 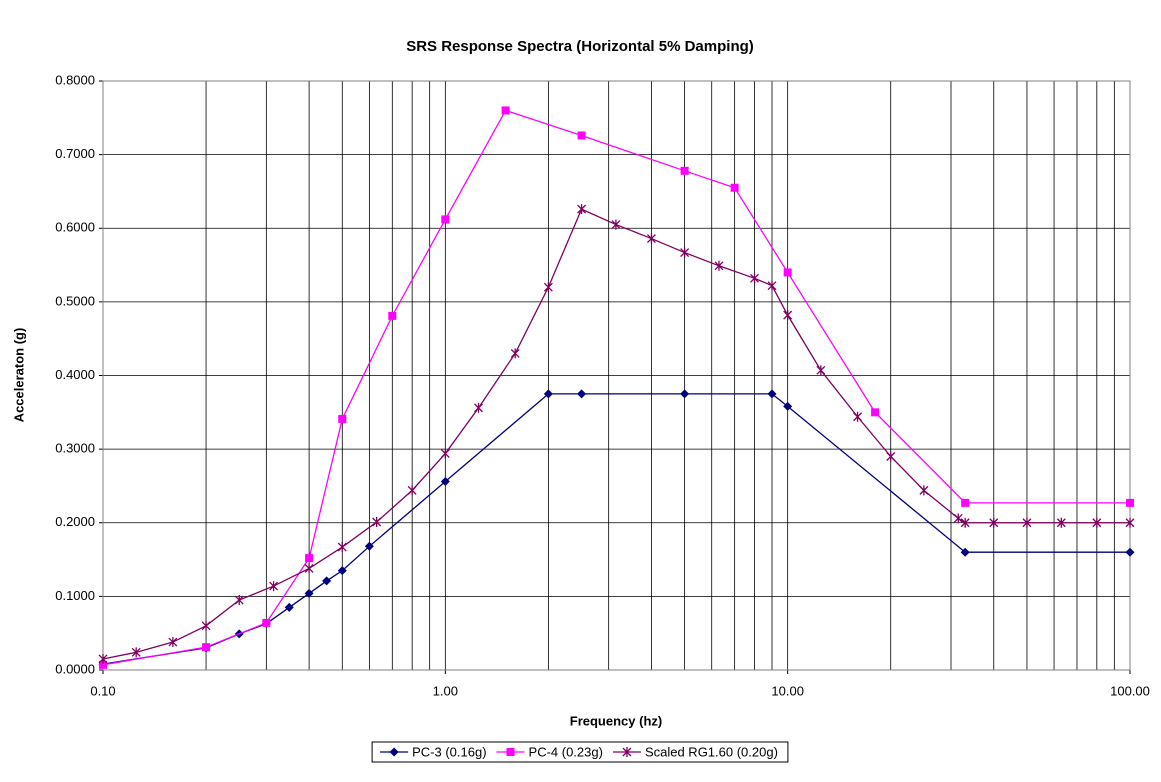 What do you see at coordinates (449, 751) in the screenshot?
I see `legend-label: PC-3 (0.16g)` at bounding box center [449, 751].